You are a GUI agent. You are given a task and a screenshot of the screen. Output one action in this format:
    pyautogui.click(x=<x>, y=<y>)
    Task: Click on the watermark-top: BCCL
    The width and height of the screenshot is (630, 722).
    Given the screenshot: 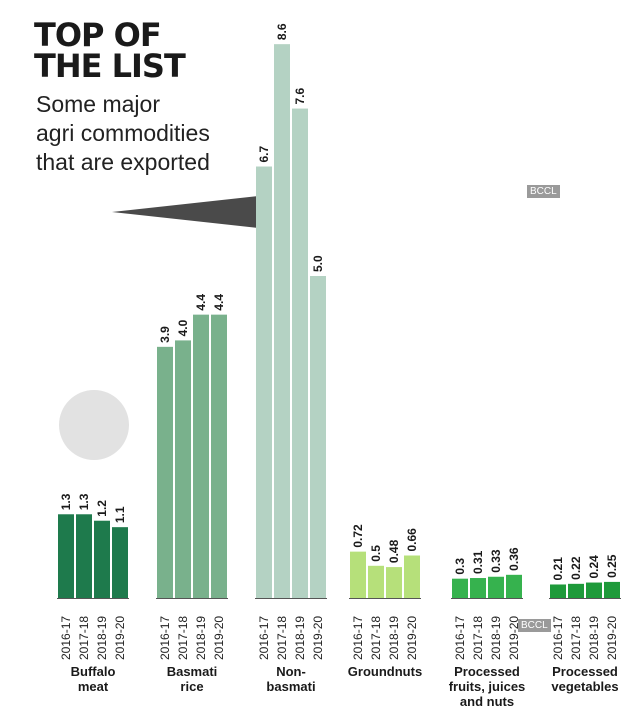 What is the action you would take?
    pyautogui.click(x=543, y=191)
    